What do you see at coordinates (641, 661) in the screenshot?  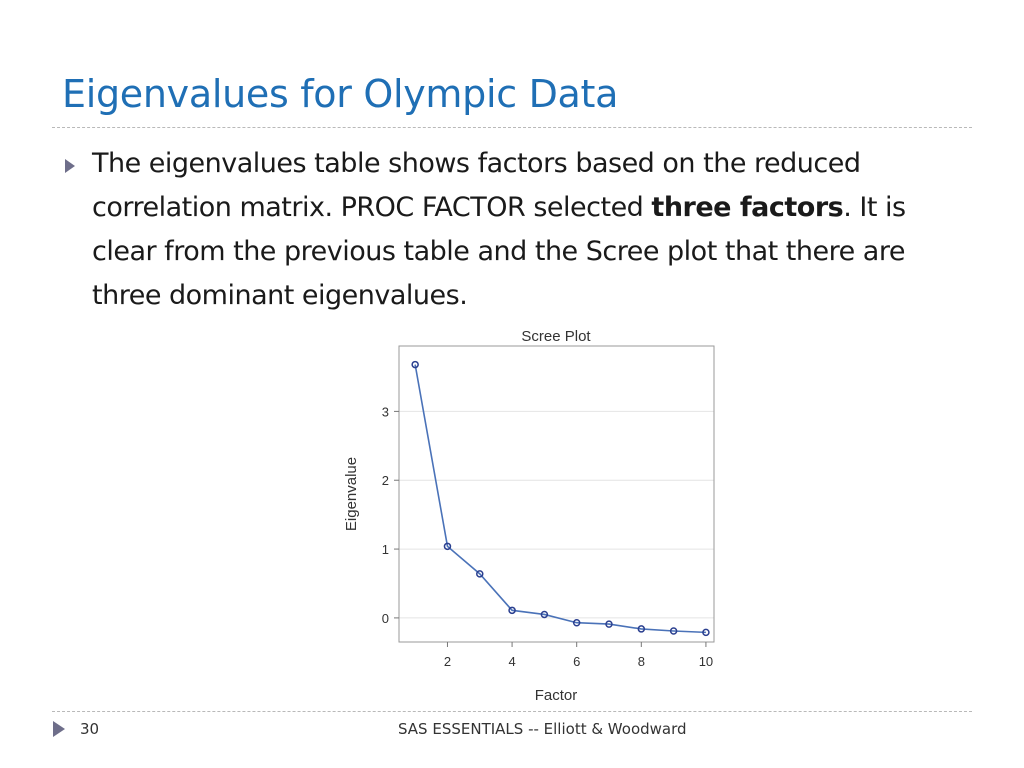 I see `x-tick-label: 8` at bounding box center [641, 661].